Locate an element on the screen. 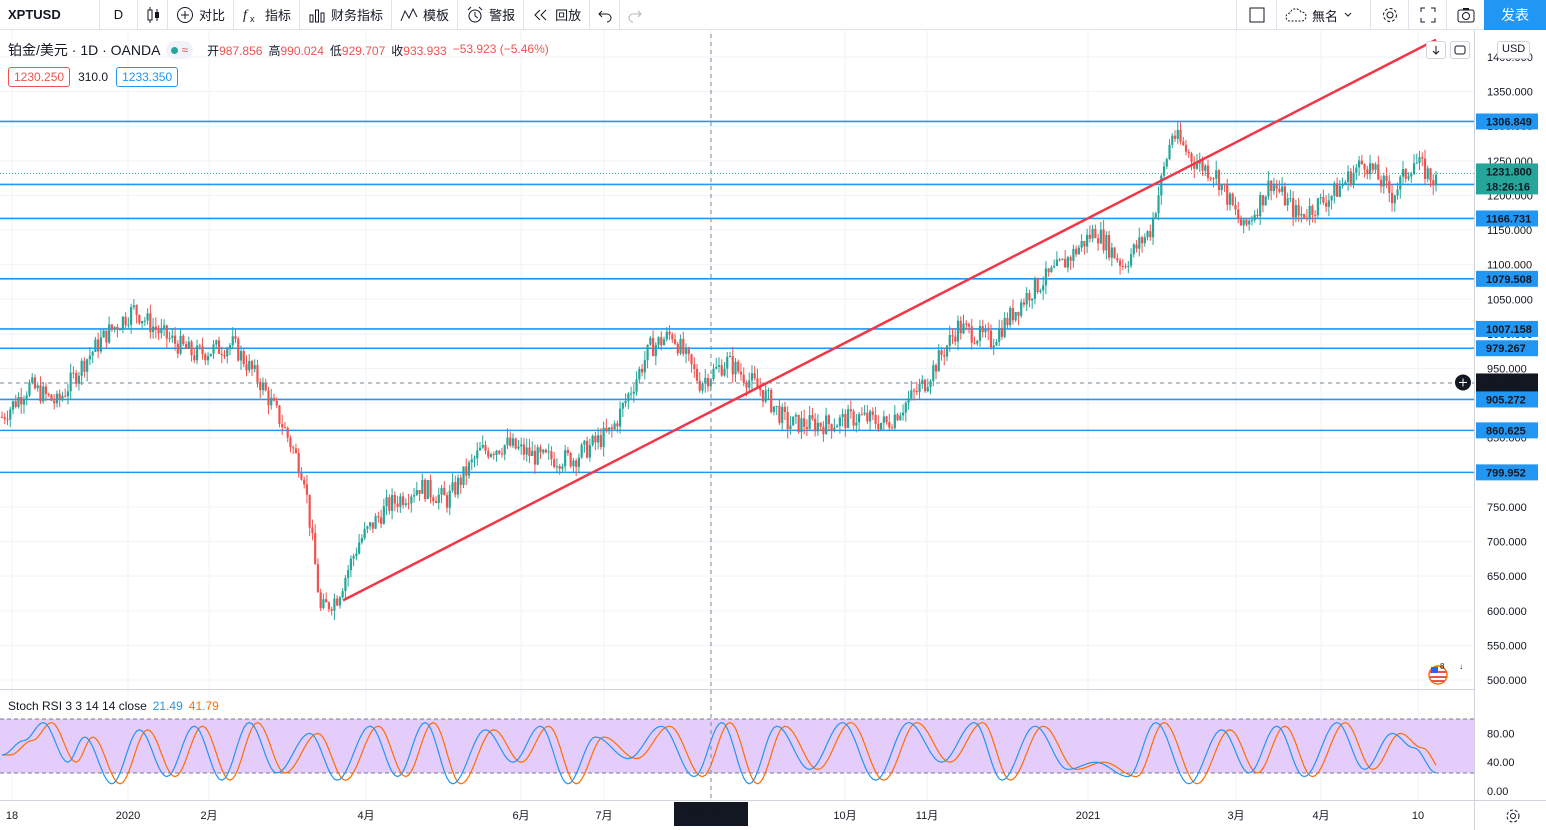 The width and height of the screenshot is (1546, 830). currency-label: USD is located at coordinates (1514, 50).